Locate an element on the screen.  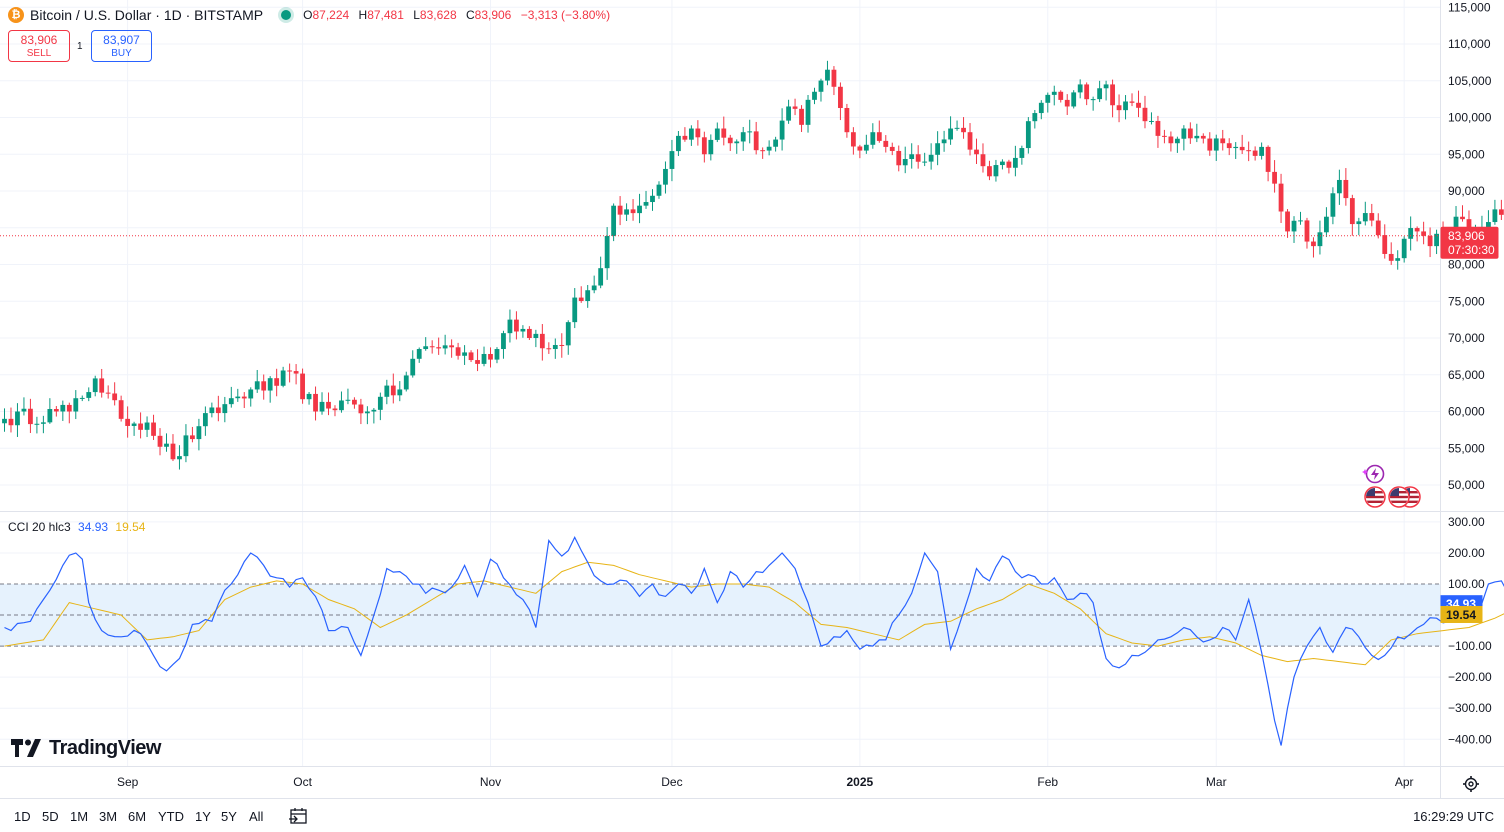
settings-gear-icon is located at coordinates (1471, 784).